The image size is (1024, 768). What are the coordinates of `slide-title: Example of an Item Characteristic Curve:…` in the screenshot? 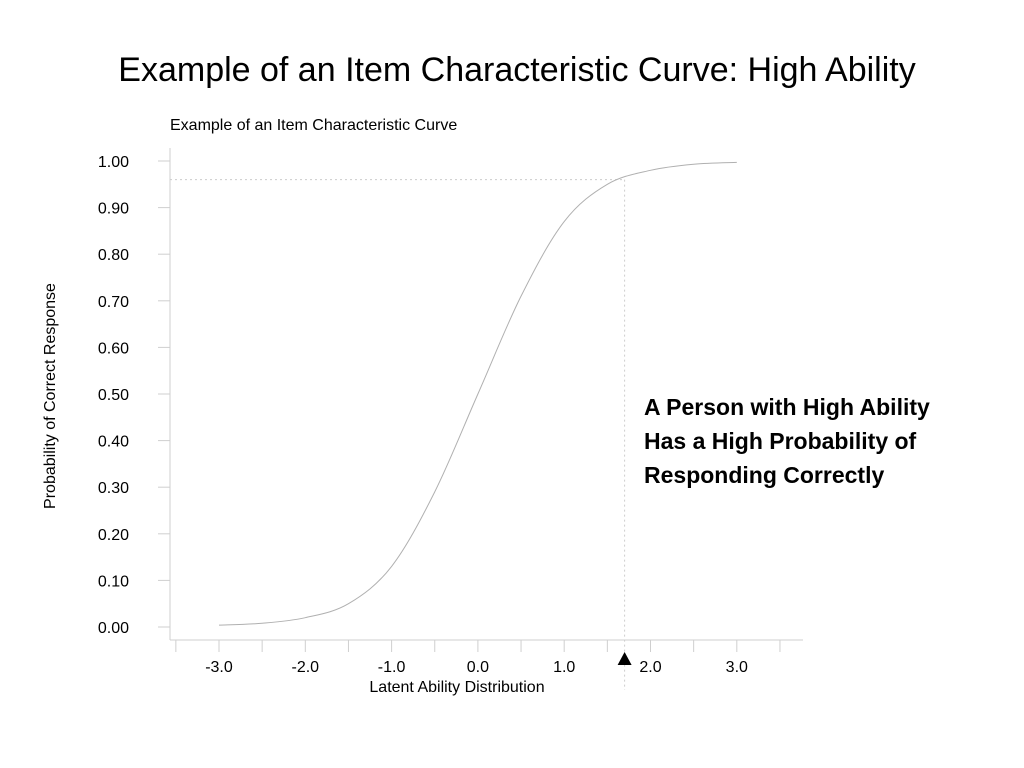 It's located at (517, 70).